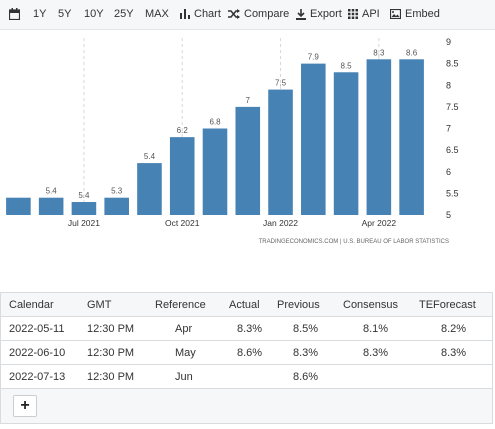 The width and height of the screenshot is (495, 429). What do you see at coordinates (452, 150) in the screenshot?
I see `y-tick-label: 6.5` at bounding box center [452, 150].